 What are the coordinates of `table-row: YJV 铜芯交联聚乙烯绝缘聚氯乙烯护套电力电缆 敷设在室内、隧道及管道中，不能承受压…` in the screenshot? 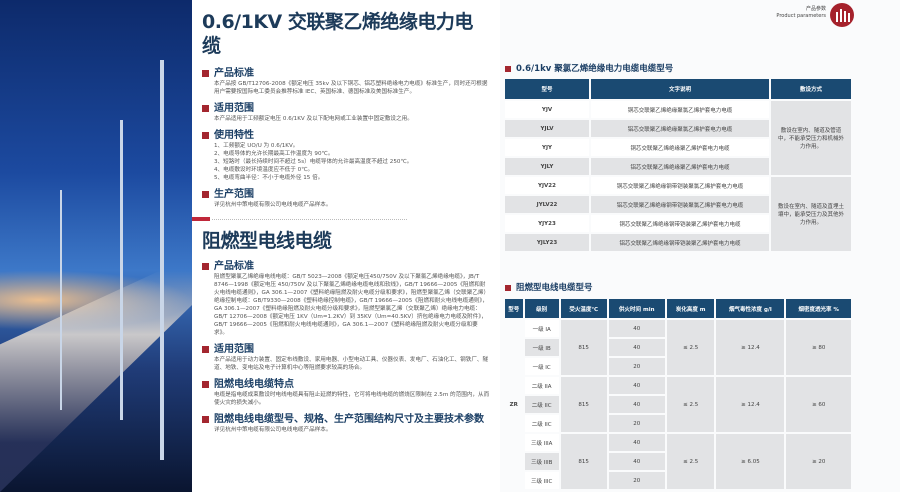 It's located at (678, 138).